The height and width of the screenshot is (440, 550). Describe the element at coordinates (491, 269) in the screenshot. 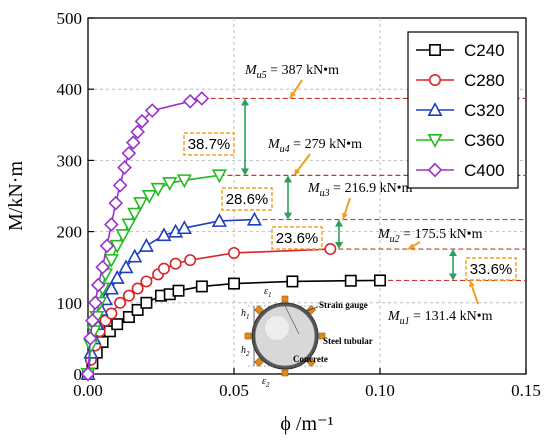

I see `percent-p4: 33.6%` at that location.